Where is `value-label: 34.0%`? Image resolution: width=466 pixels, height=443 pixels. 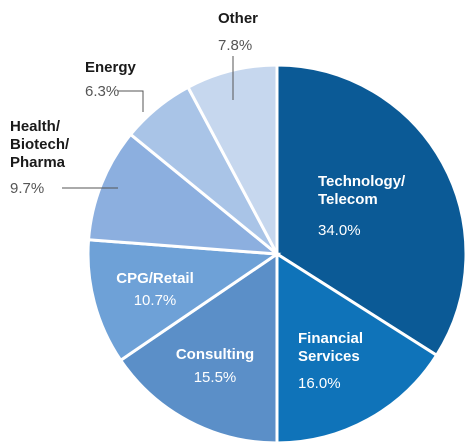
value-label: 34.0% is located at coordinates (339, 230).